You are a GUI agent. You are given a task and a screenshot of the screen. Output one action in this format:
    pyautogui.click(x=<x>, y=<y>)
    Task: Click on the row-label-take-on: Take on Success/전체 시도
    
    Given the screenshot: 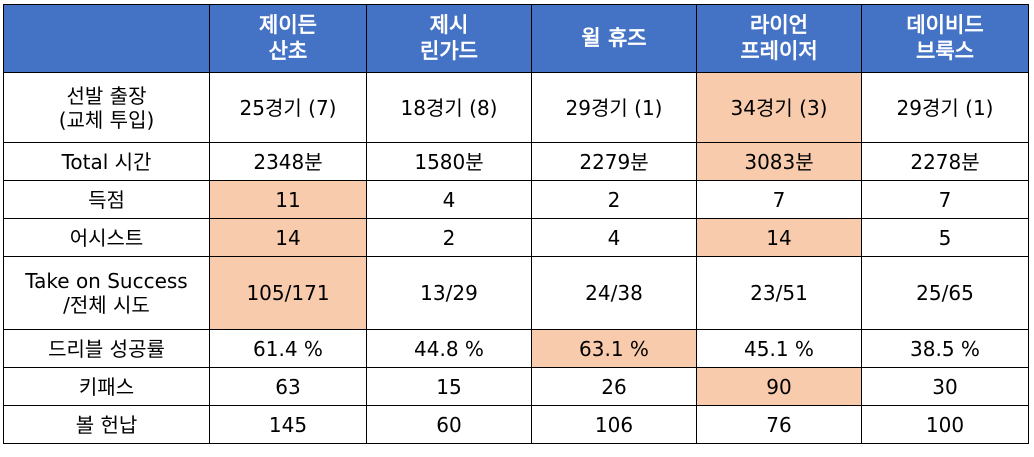 What is the action you would take?
    pyautogui.click(x=106, y=293)
    